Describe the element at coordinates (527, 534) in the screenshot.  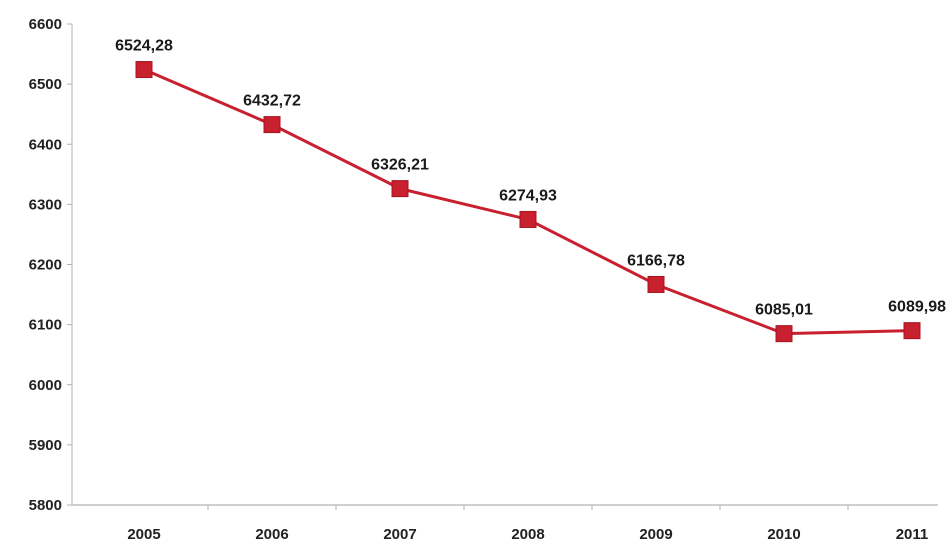
I see `x-tick-label: 2008` at that location.